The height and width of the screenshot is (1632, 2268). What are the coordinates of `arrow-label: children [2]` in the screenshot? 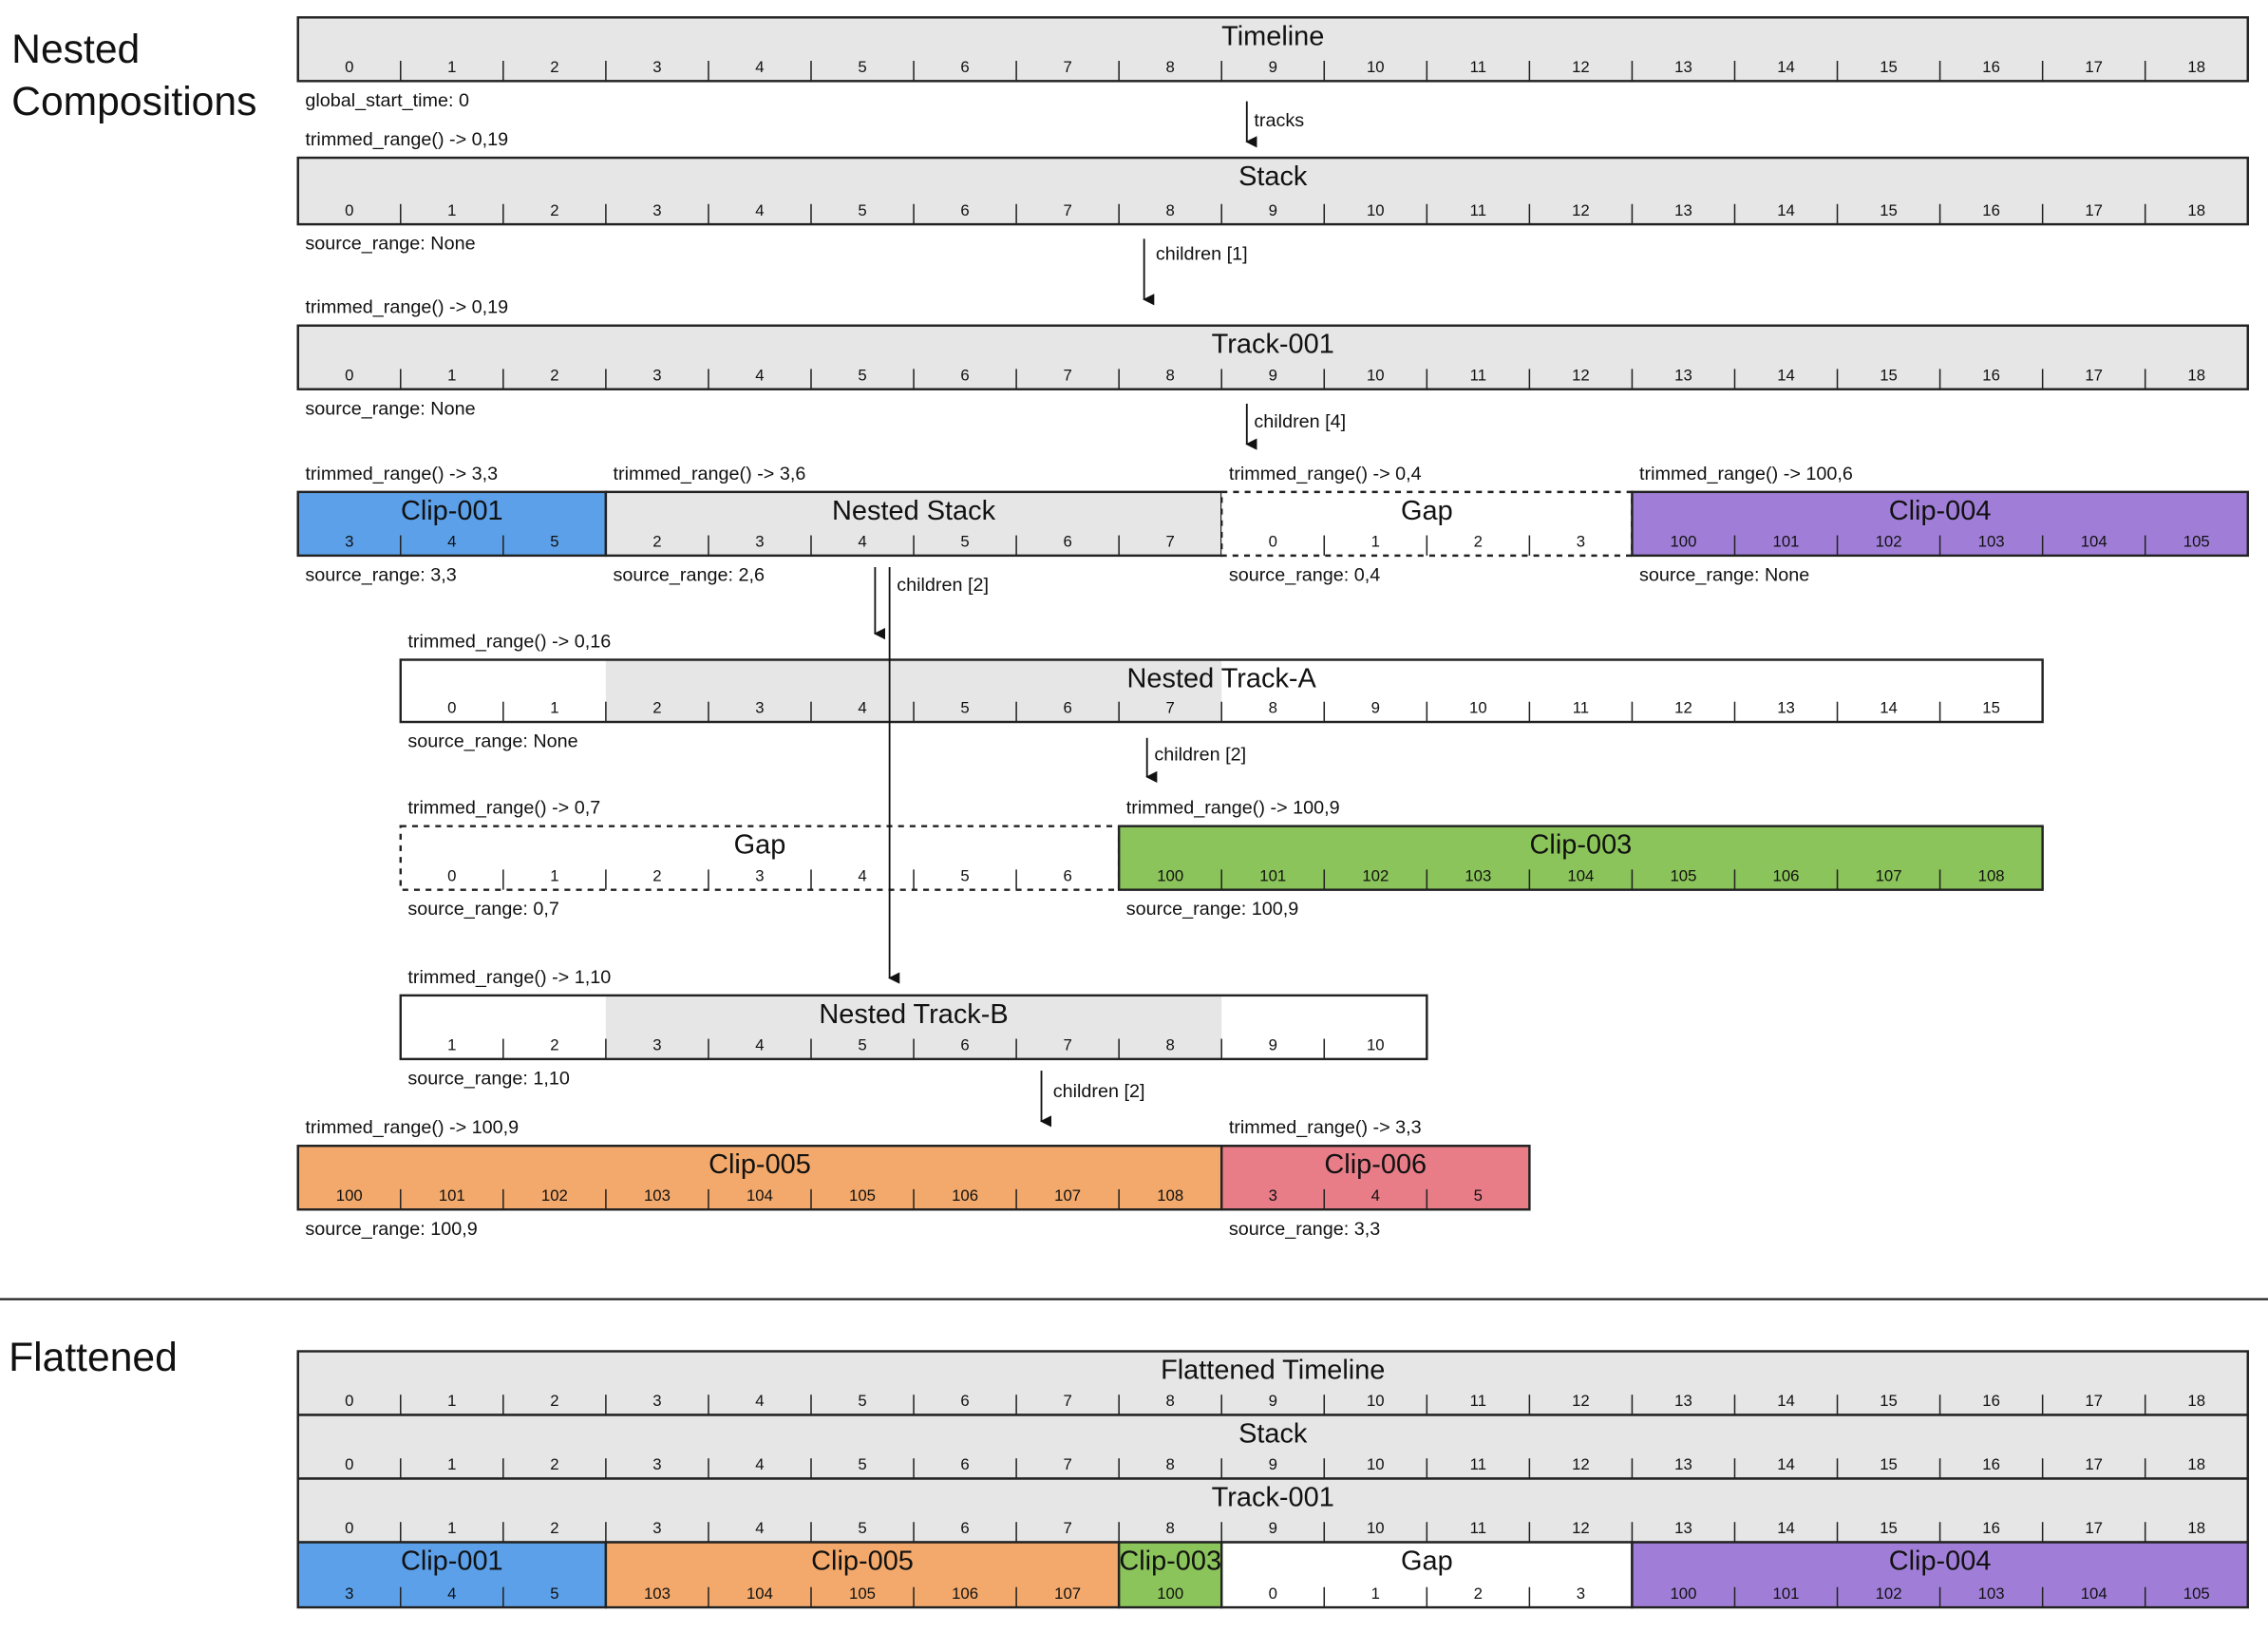 It's located at (1200, 755).